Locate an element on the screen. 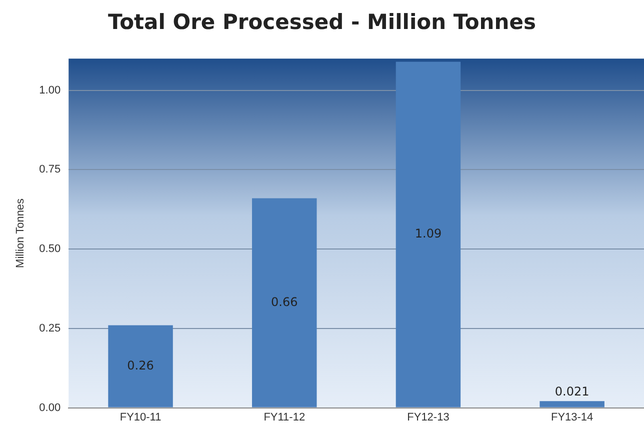  x-tick-label: FY11-12 is located at coordinates (285, 417).